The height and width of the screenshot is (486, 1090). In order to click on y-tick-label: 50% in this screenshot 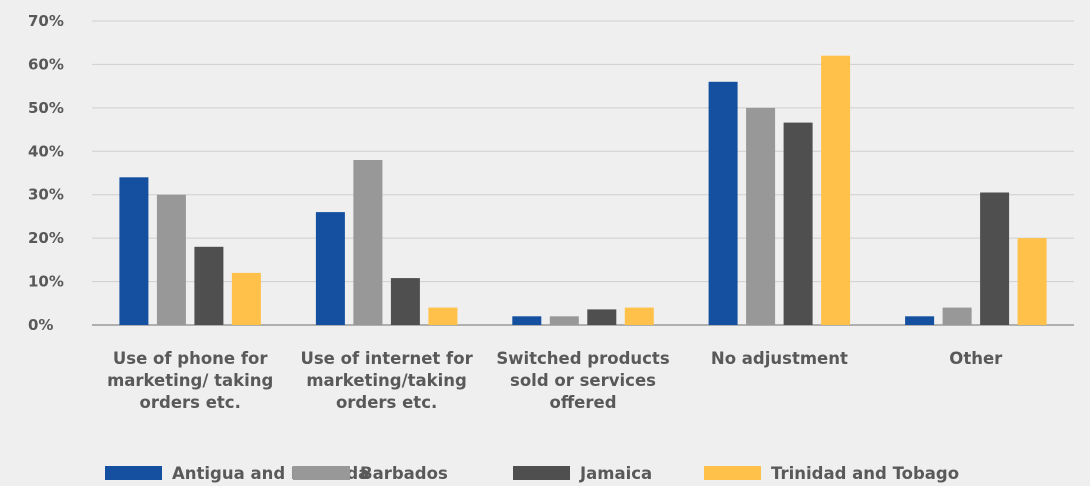, I will do `click(46, 108)`.